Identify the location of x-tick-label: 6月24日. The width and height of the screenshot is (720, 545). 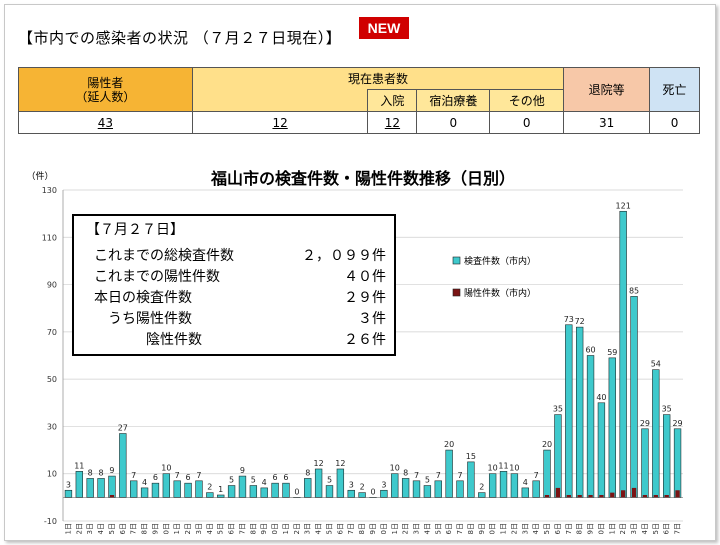
(319, 529).